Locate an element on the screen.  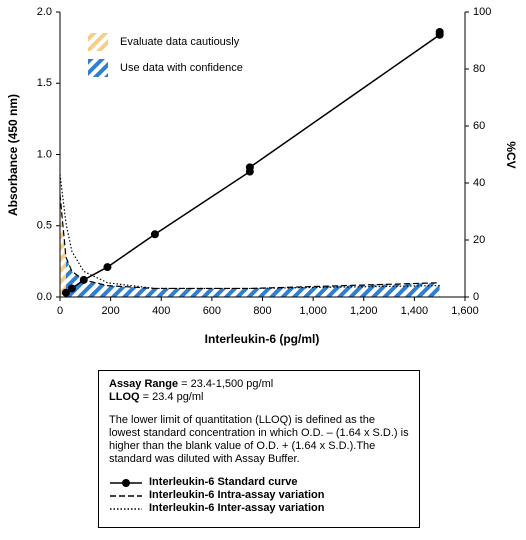
y2-tick-label: 40 is located at coordinates (479, 183).